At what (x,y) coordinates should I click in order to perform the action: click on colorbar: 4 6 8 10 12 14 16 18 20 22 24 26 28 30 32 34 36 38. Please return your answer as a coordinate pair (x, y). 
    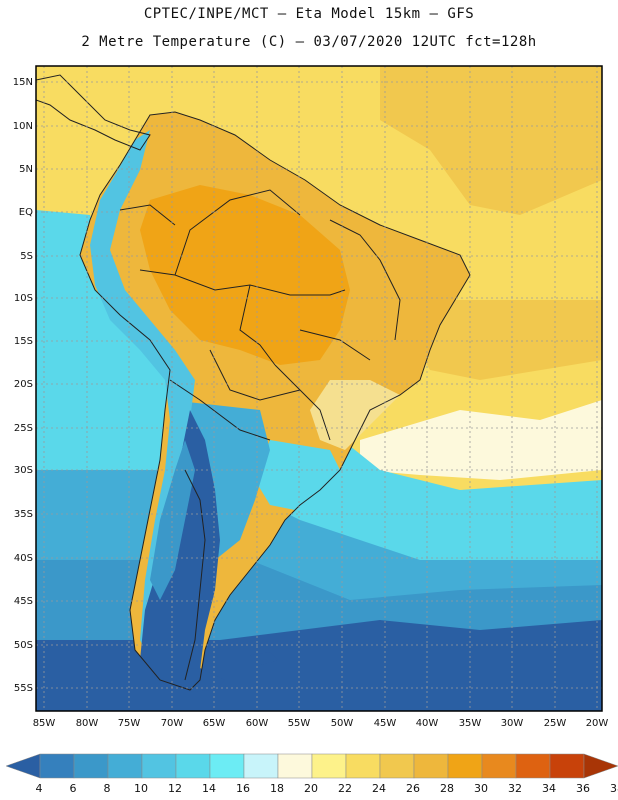
    Looking at the image, I should click on (311, 774).